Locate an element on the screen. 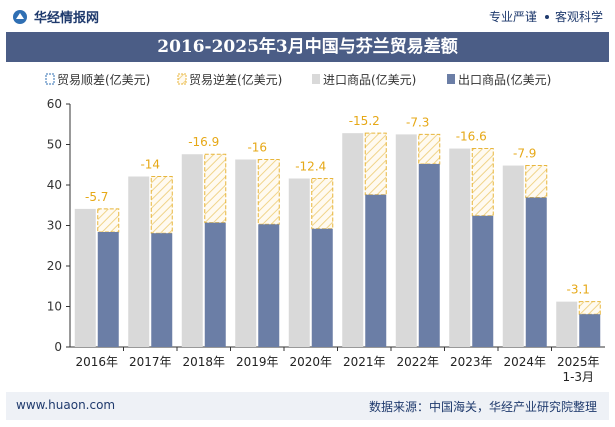  deficit-data-label: -12.4 is located at coordinates (310, 167).